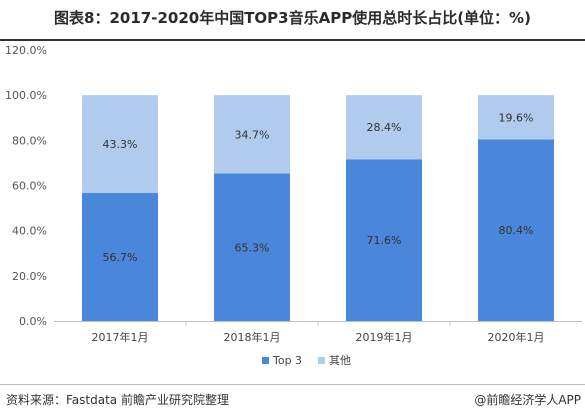  What do you see at coordinates (340, 360) in the screenshot?
I see `legend-label: 其他` at bounding box center [340, 360].